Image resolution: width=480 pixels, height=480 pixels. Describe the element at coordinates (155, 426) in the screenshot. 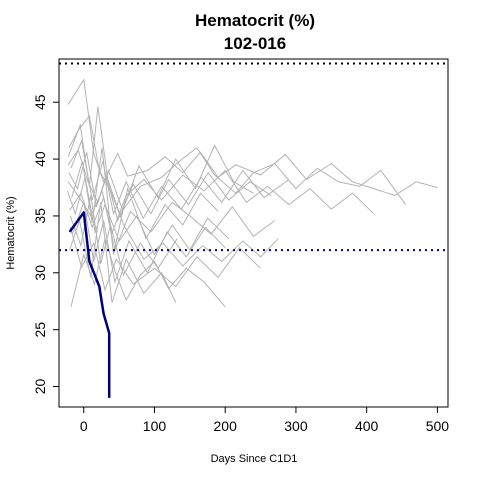

I see `x-tick-label: 100` at that location.